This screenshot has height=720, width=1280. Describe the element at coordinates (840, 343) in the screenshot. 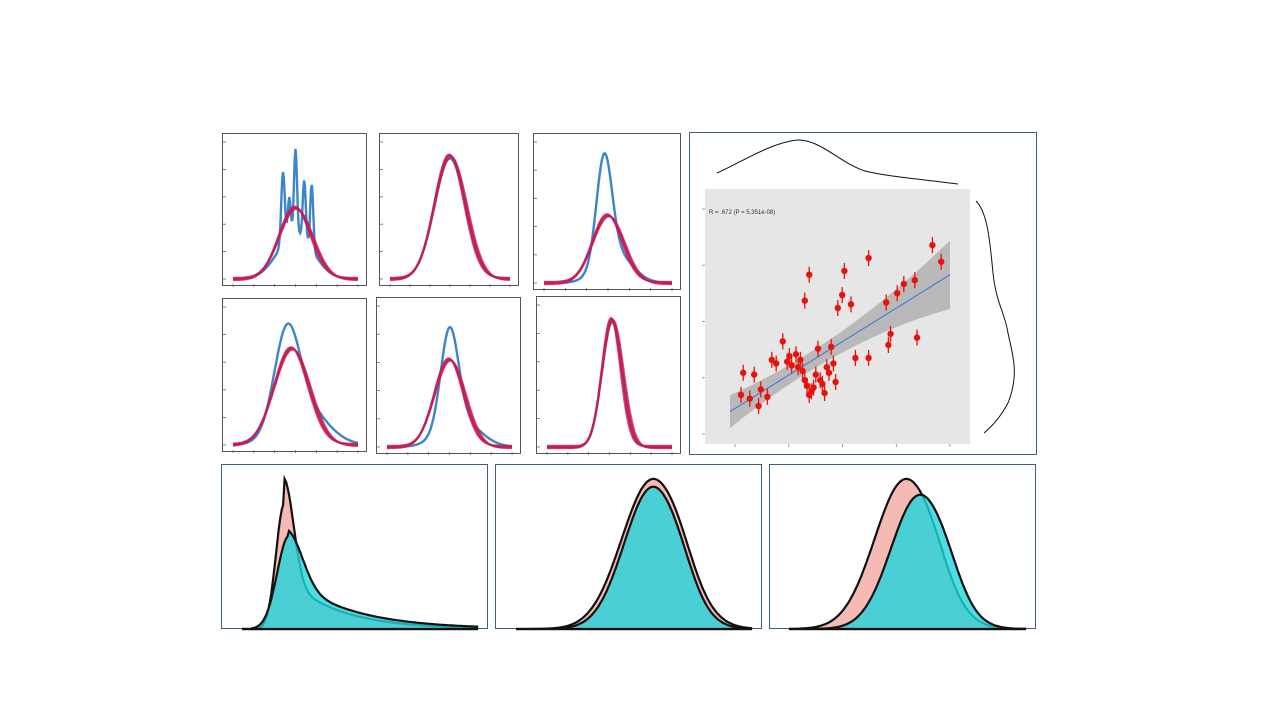

I see `regression-line` at that location.